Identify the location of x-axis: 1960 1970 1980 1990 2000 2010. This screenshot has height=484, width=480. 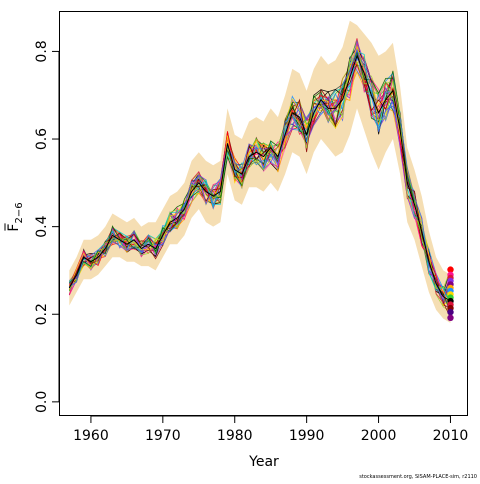
(271, 429).